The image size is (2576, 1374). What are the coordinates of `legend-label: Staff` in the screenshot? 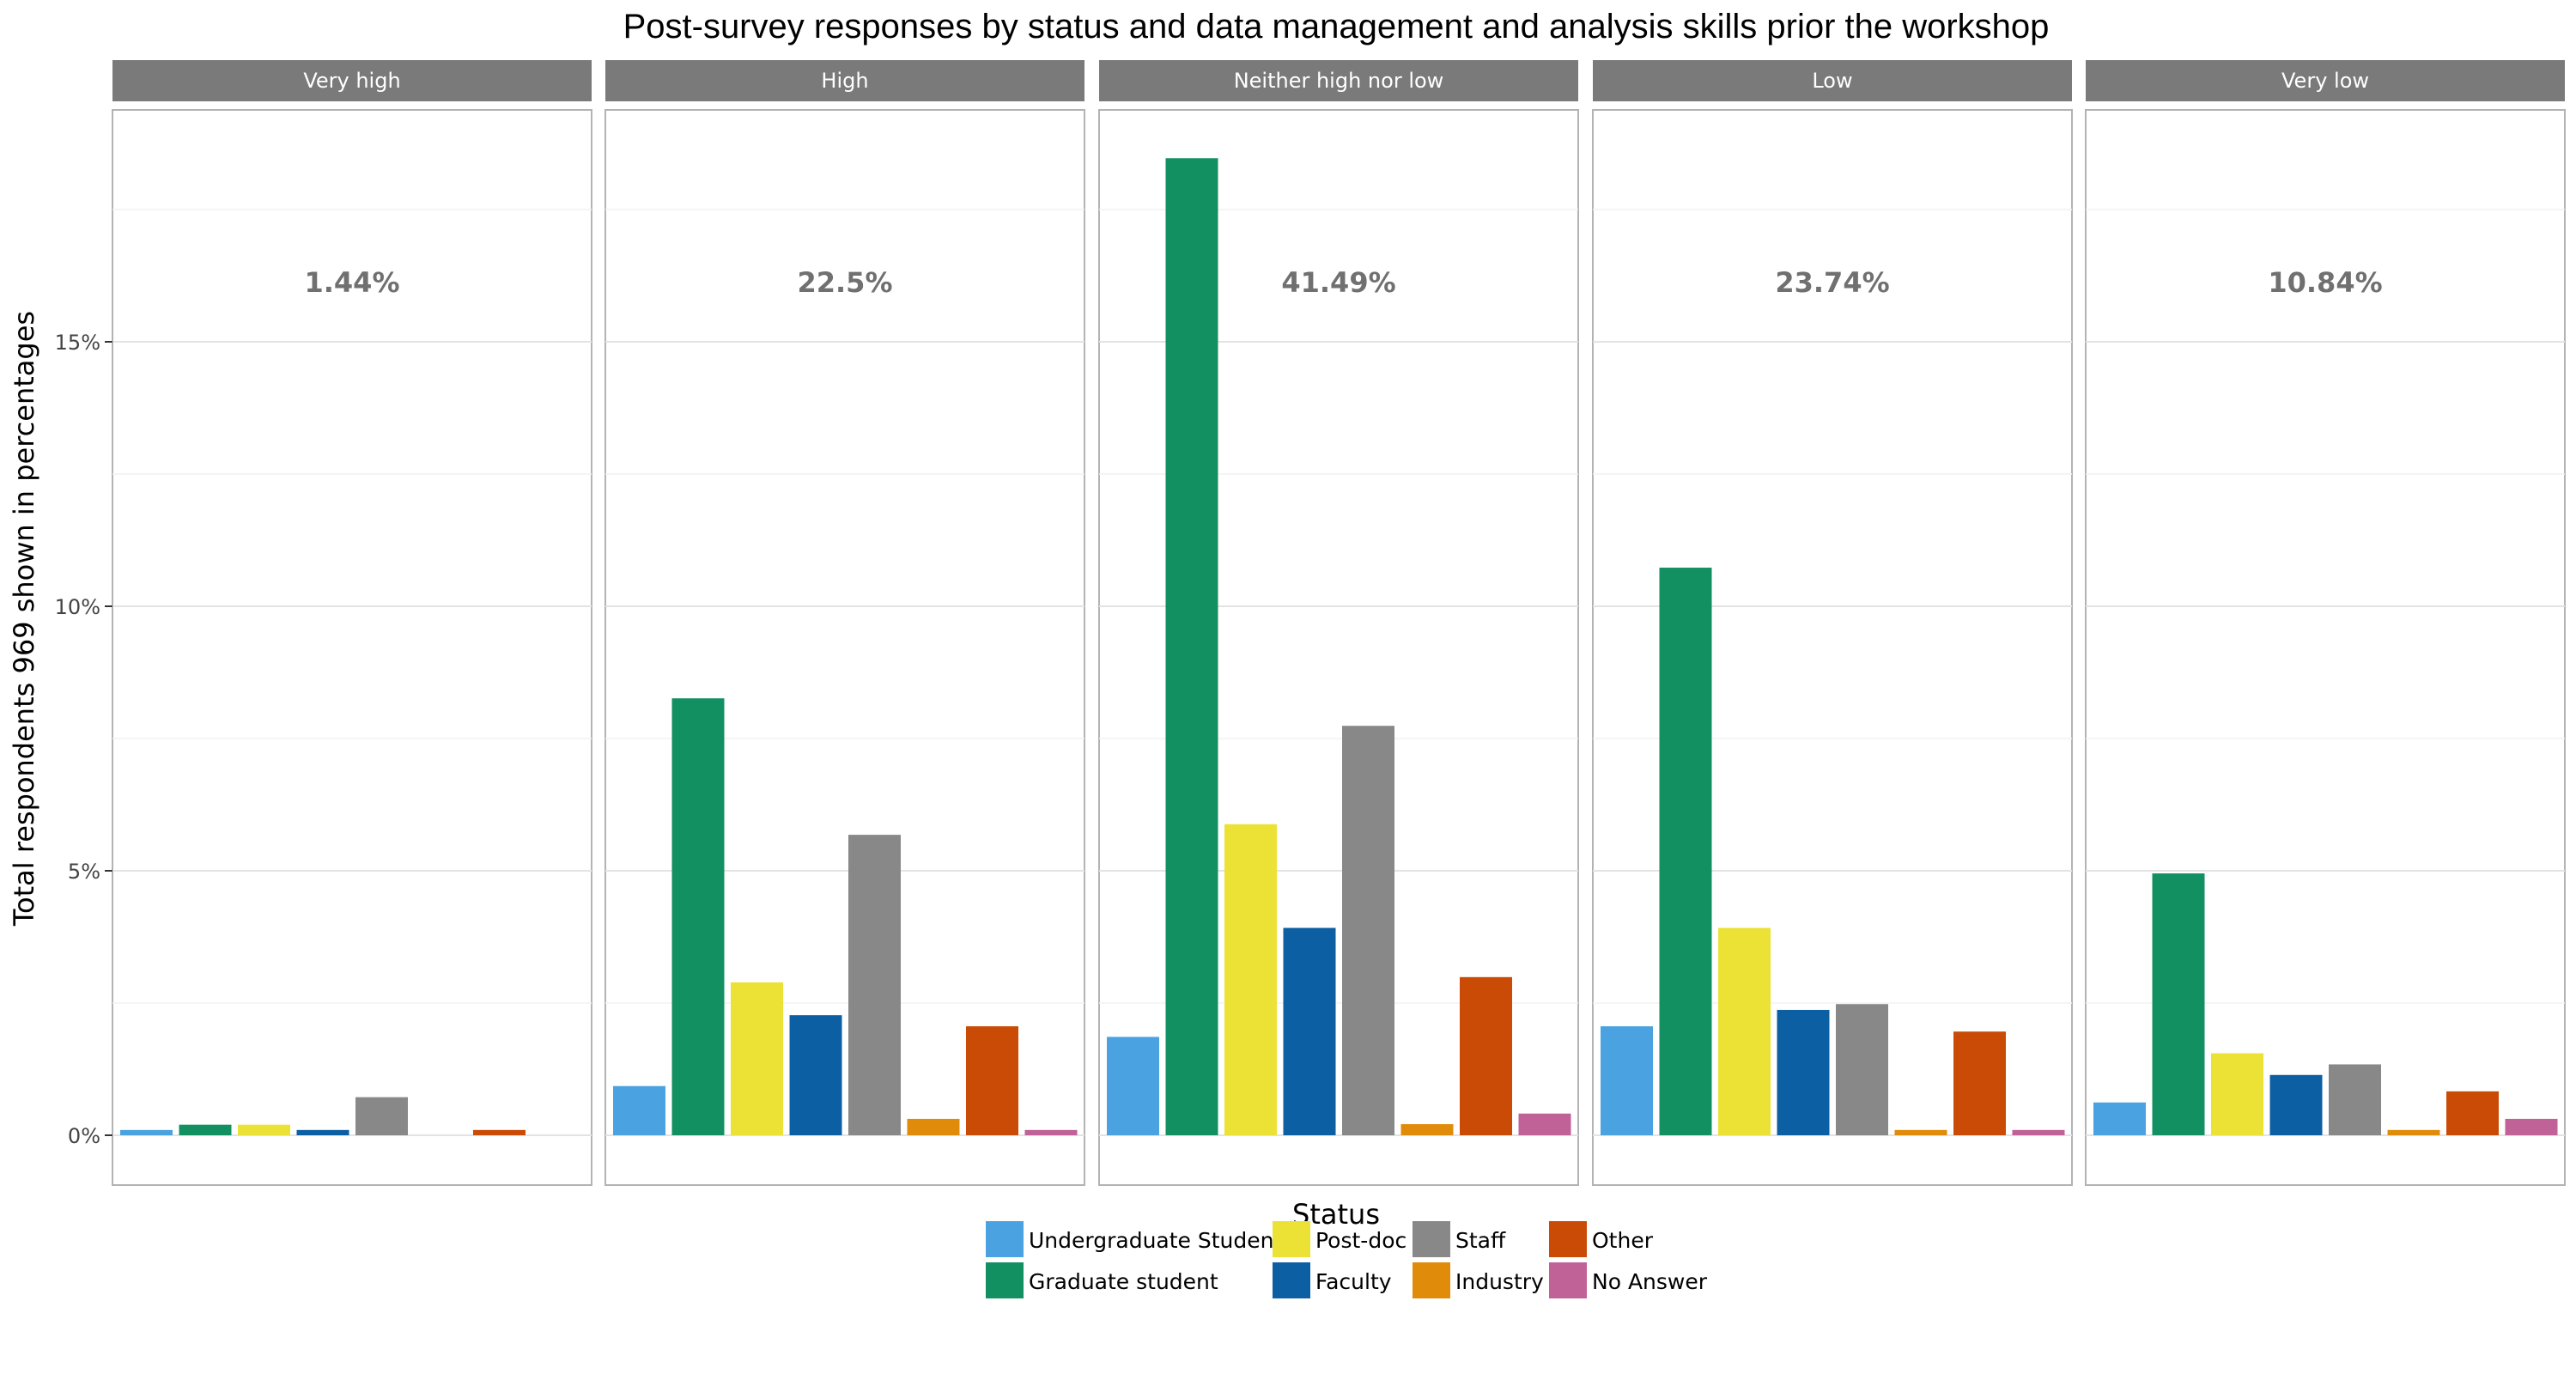 It's located at (1481, 1240).